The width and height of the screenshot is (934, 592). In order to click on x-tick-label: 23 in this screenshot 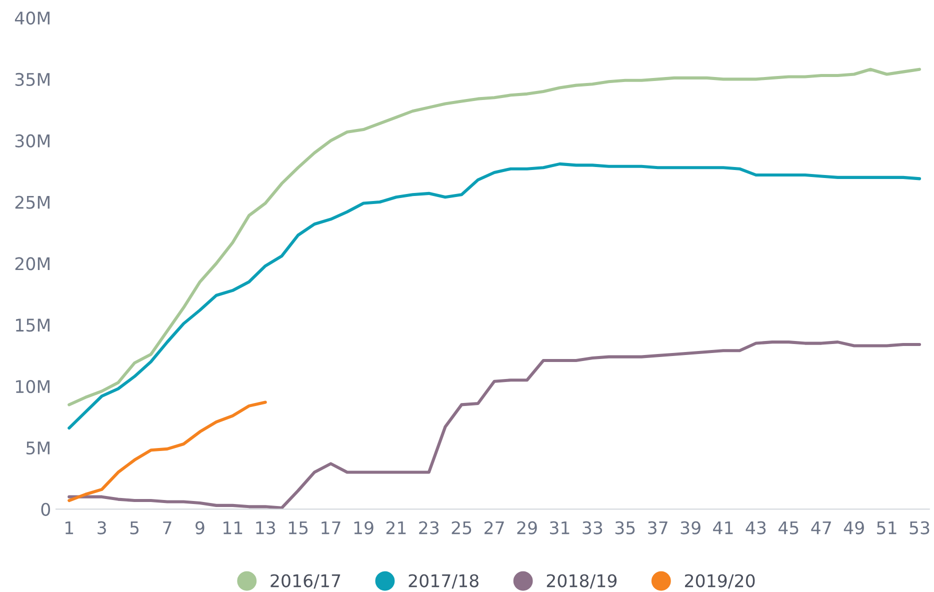, I will do `click(429, 527)`.